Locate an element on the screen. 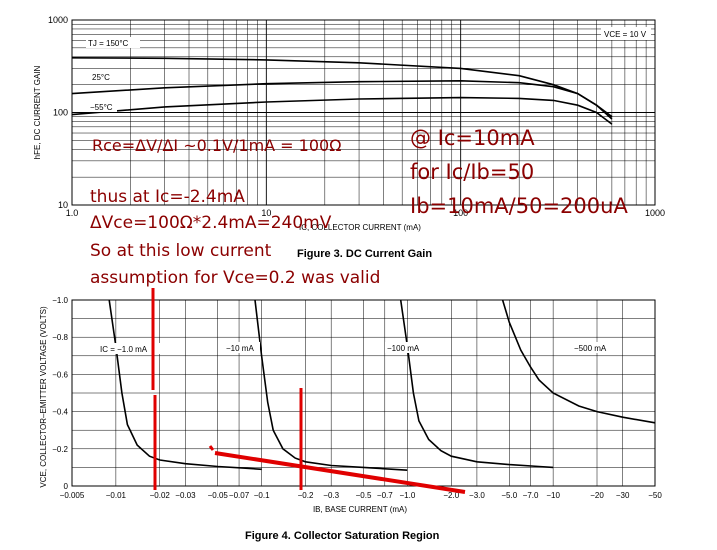 The image size is (717, 550). fig4-x-axis-label: IB, BASE CURRENT (mA) is located at coordinates (360, 509).